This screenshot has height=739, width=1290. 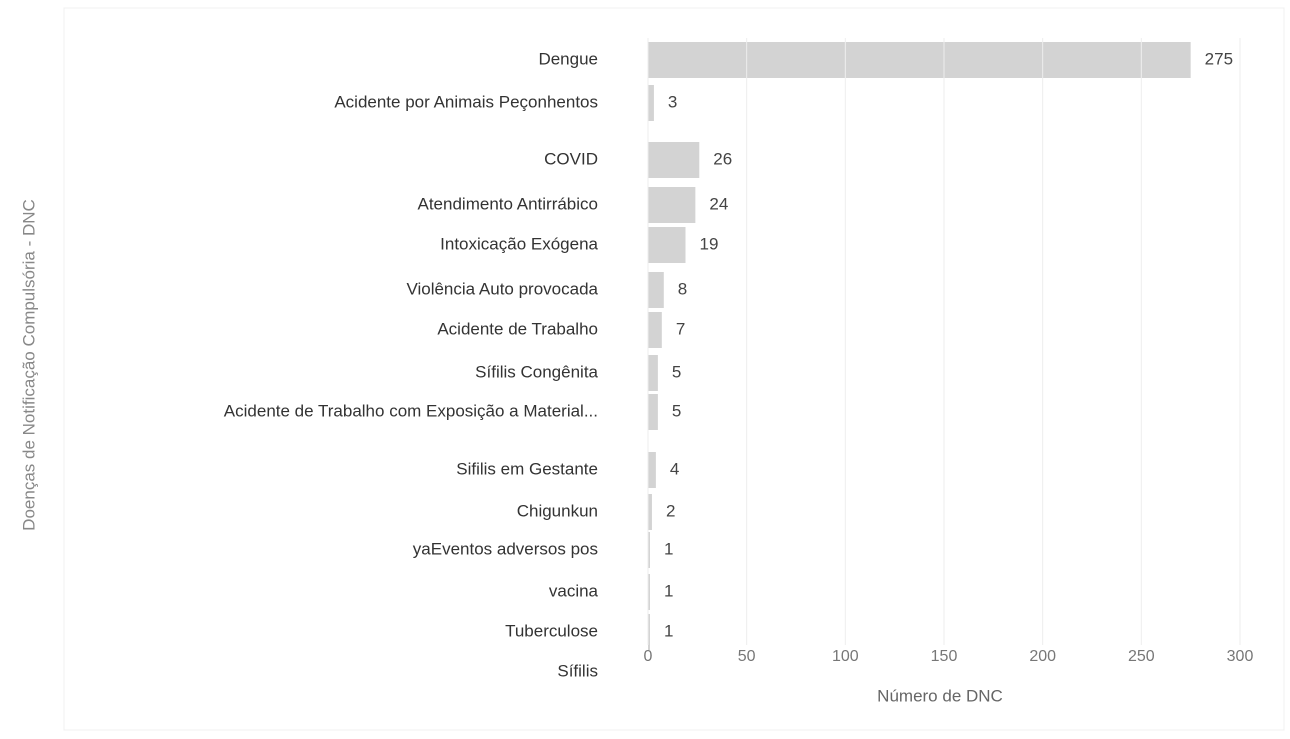 What do you see at coordinates (747, 656) in the screenshot?
I see `x-tick-label: 50` at bounding box center [747, 656].